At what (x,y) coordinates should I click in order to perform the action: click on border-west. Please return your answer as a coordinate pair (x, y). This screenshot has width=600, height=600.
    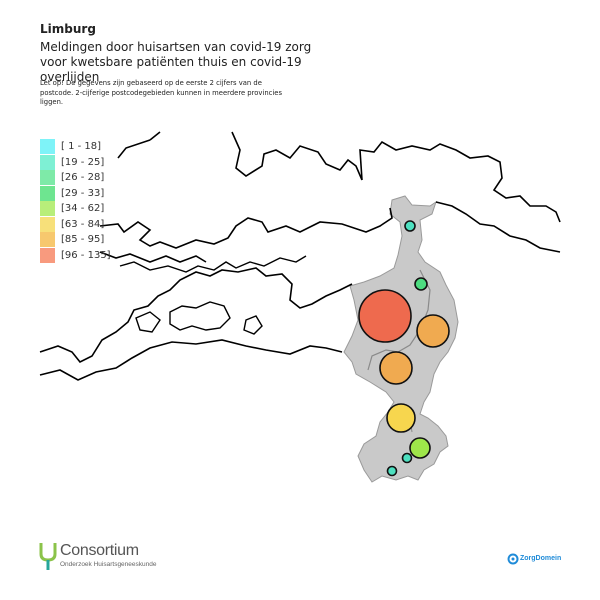
    Looking at the image, I should click on (196, 307).